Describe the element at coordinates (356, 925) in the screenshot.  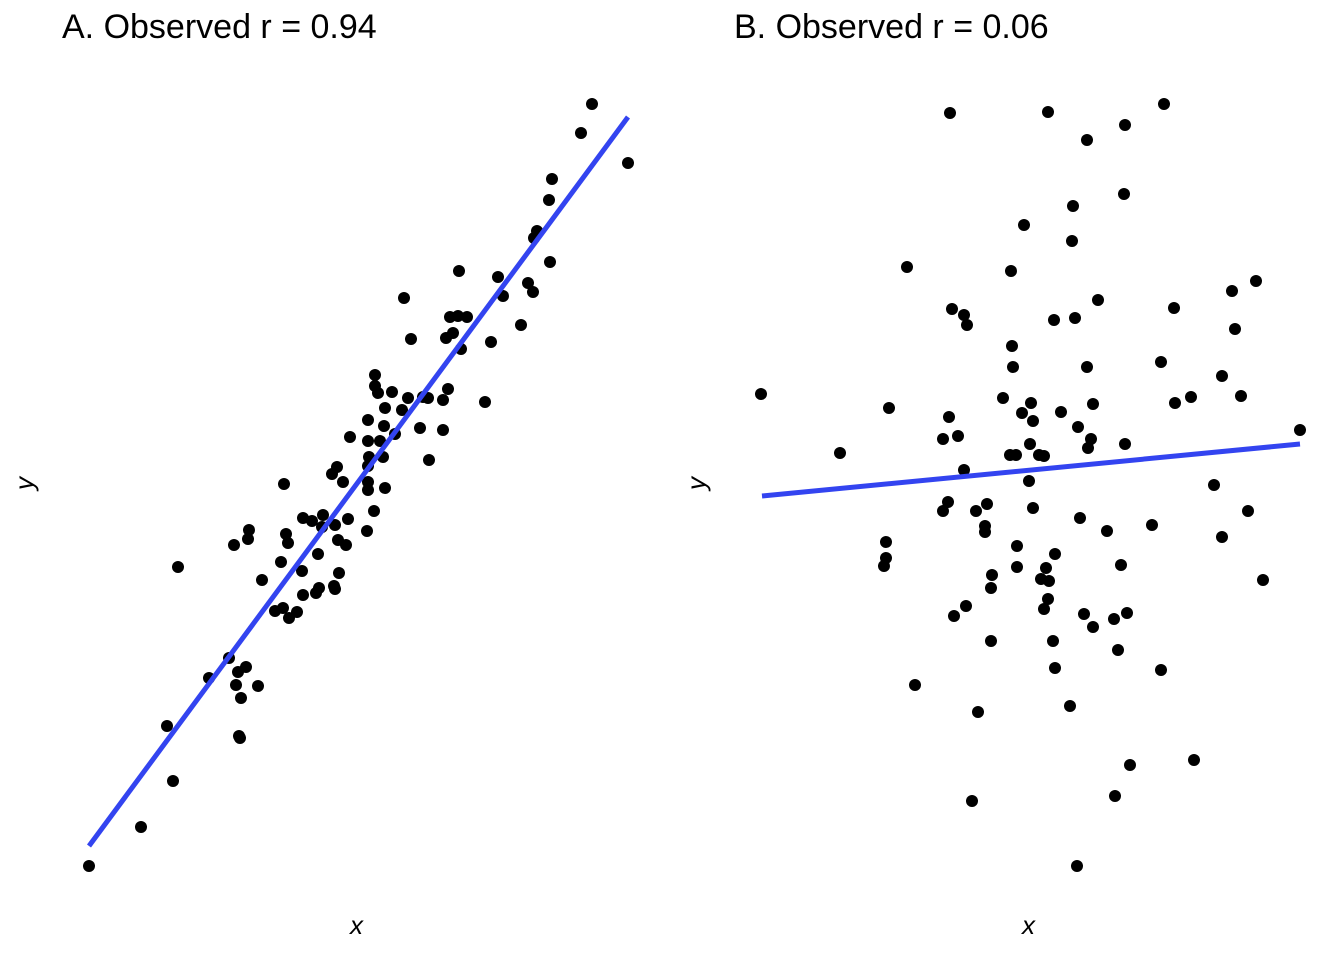
I see `panel-a-x-axis-label: x` at that location.